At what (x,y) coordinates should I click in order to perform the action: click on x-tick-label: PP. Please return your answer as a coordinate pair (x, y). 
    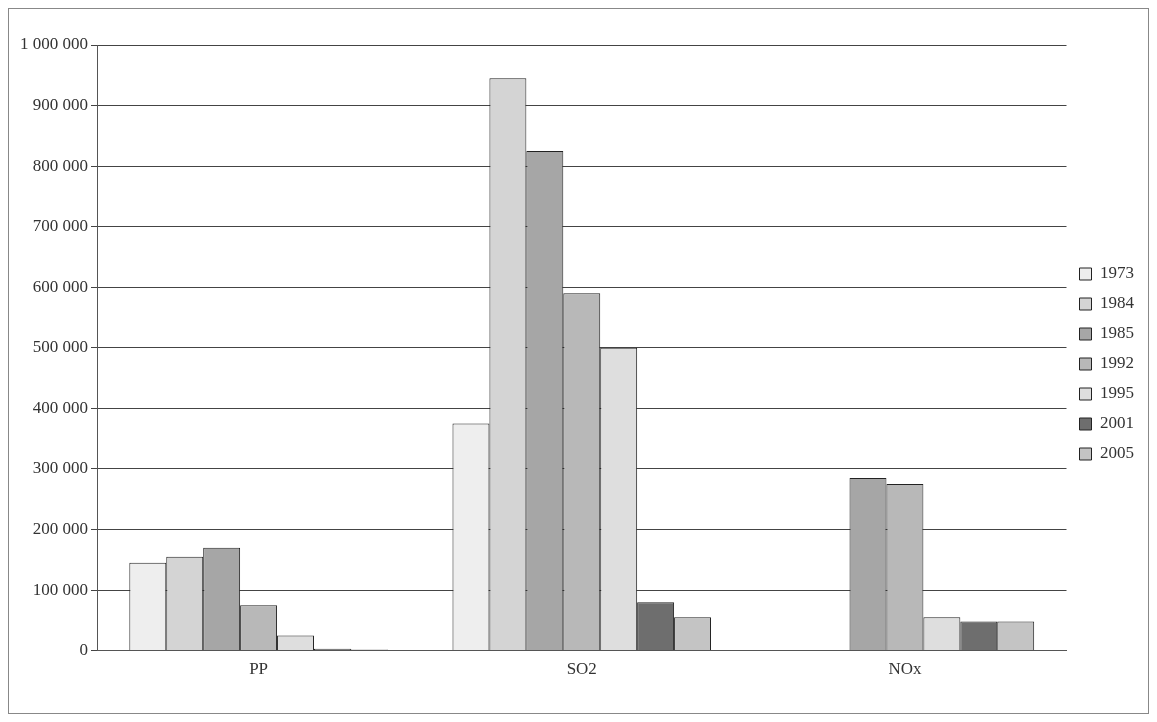
    Looking at the image, I should click on (259, 669).